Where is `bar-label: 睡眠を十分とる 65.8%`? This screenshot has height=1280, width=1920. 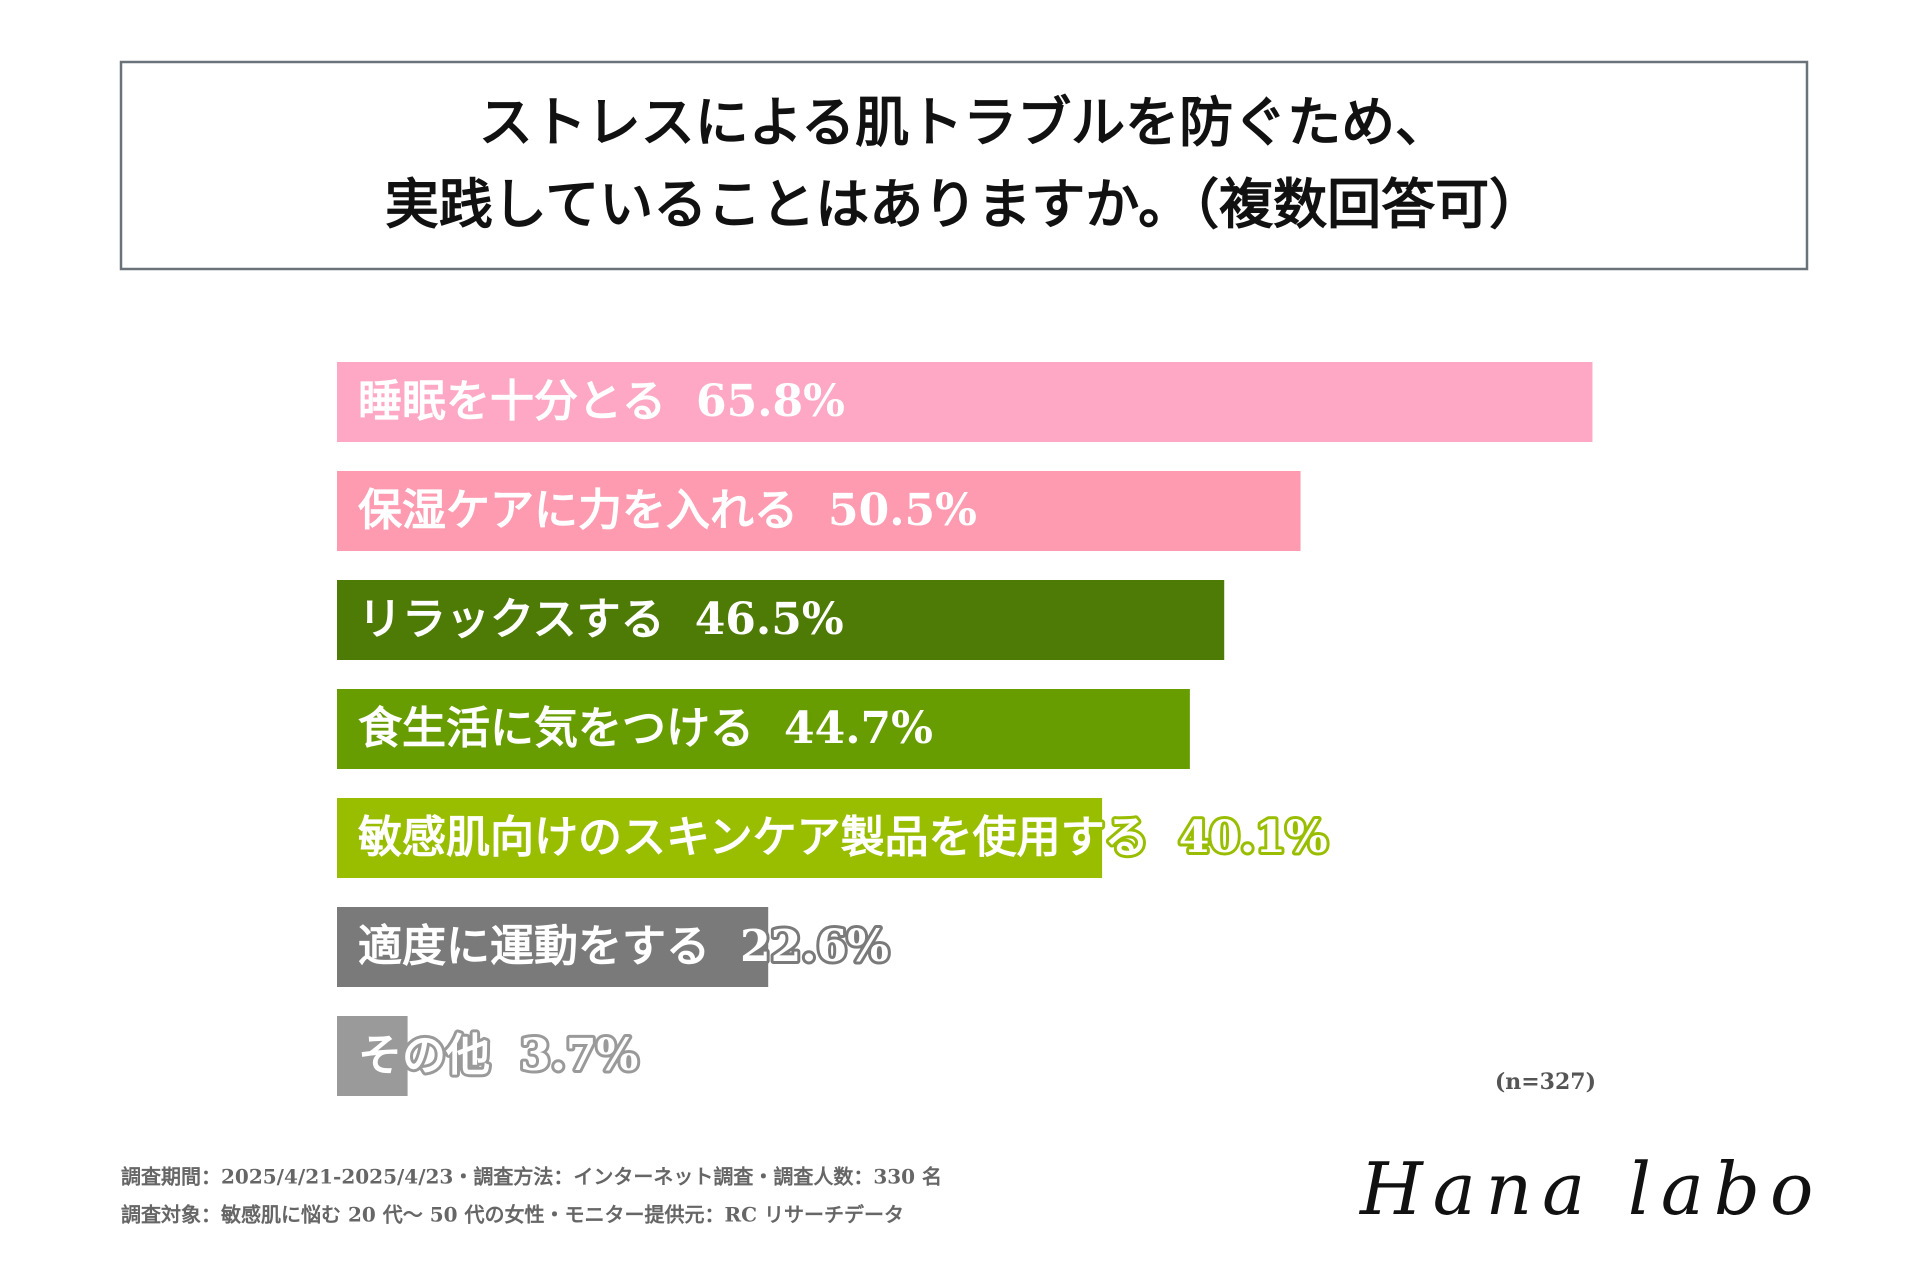 bar-label: 睡眠を十分とる 65.8% is located at coordinates (601, 401).